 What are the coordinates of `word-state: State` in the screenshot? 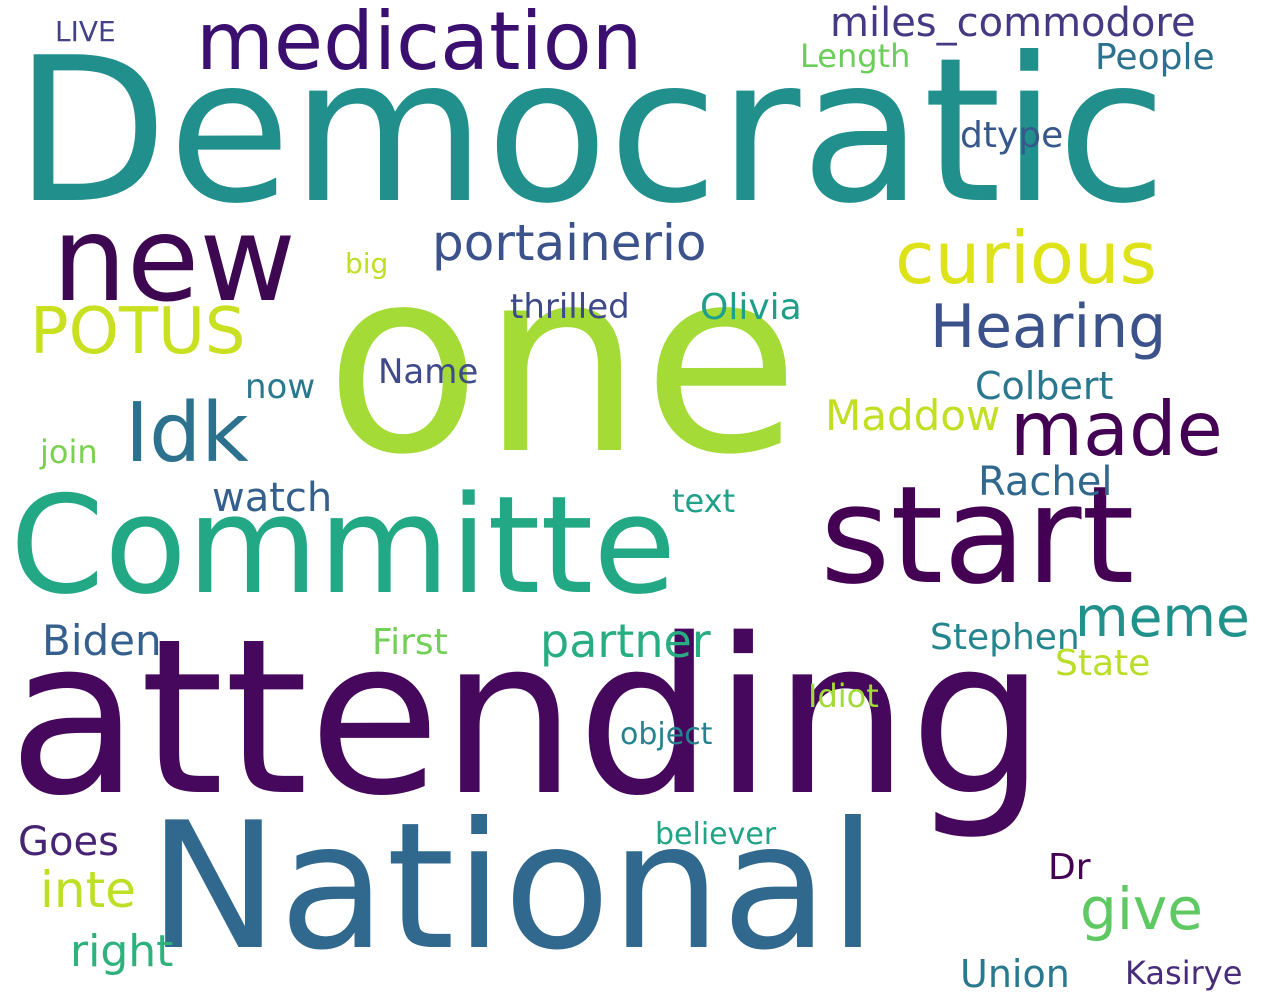 It's located at (1103, 663).